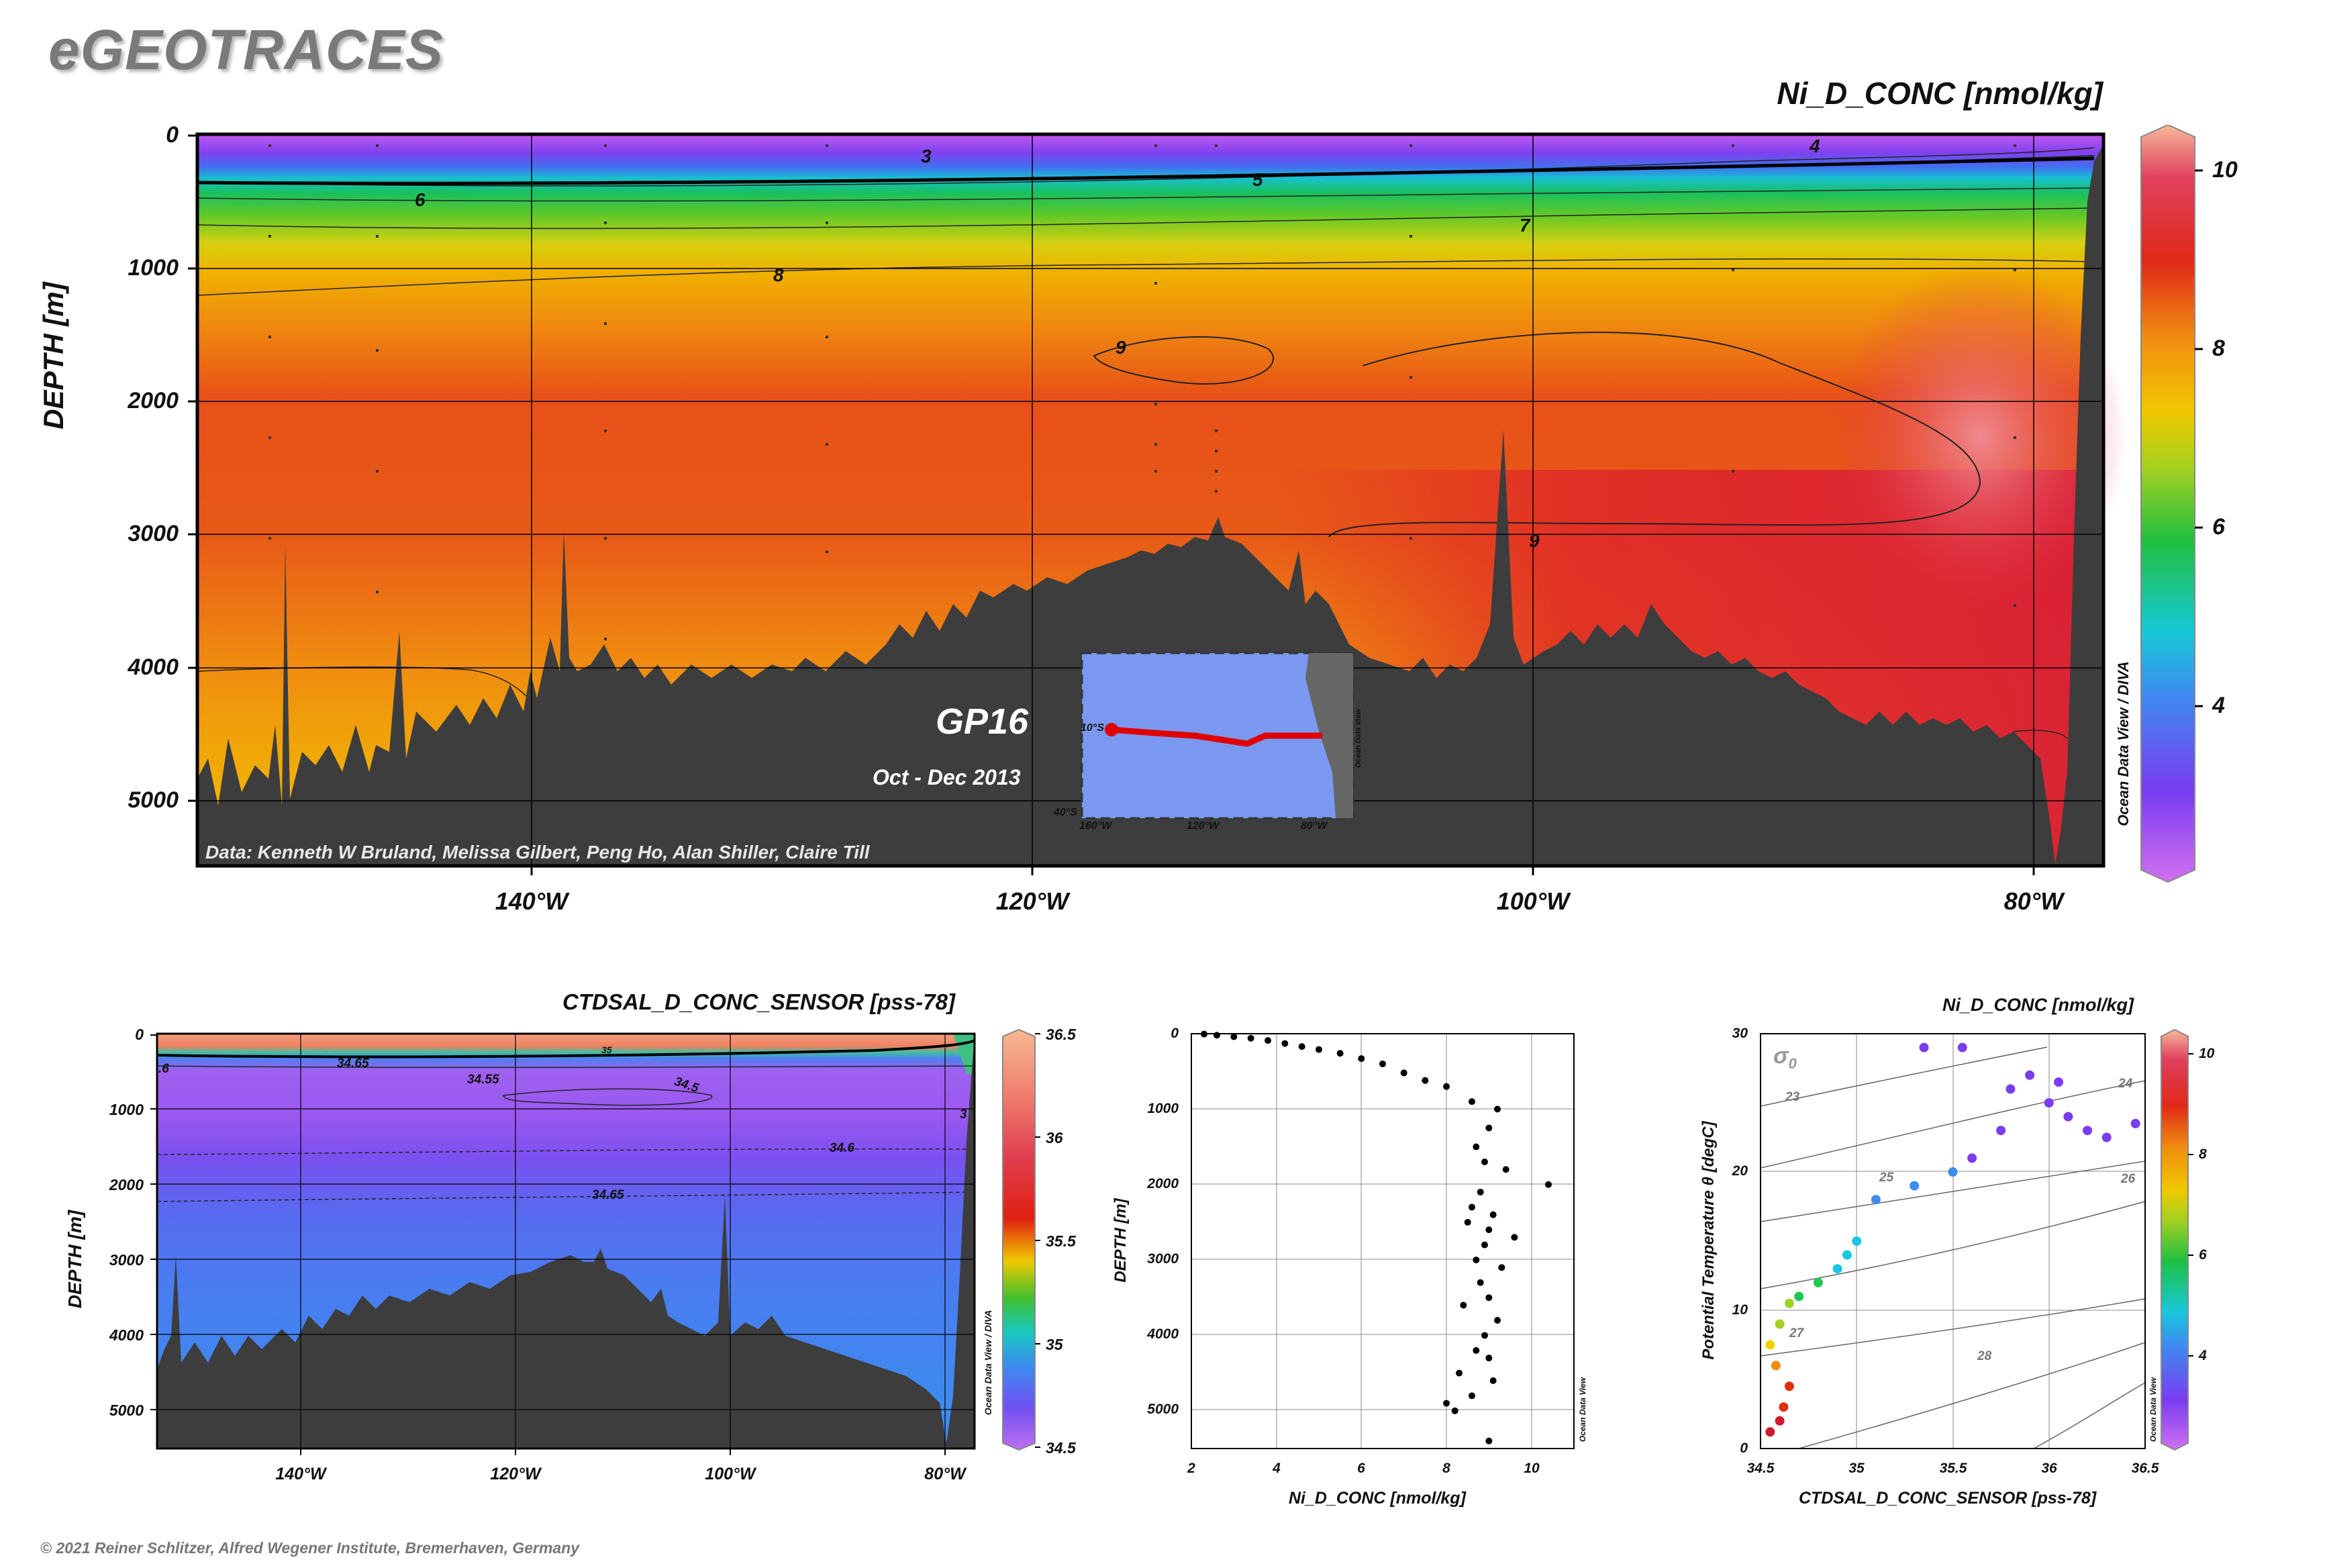 The image size is (2327, 1568). I want to click on main-colorbar-tick: 4, so click(2218, 706).